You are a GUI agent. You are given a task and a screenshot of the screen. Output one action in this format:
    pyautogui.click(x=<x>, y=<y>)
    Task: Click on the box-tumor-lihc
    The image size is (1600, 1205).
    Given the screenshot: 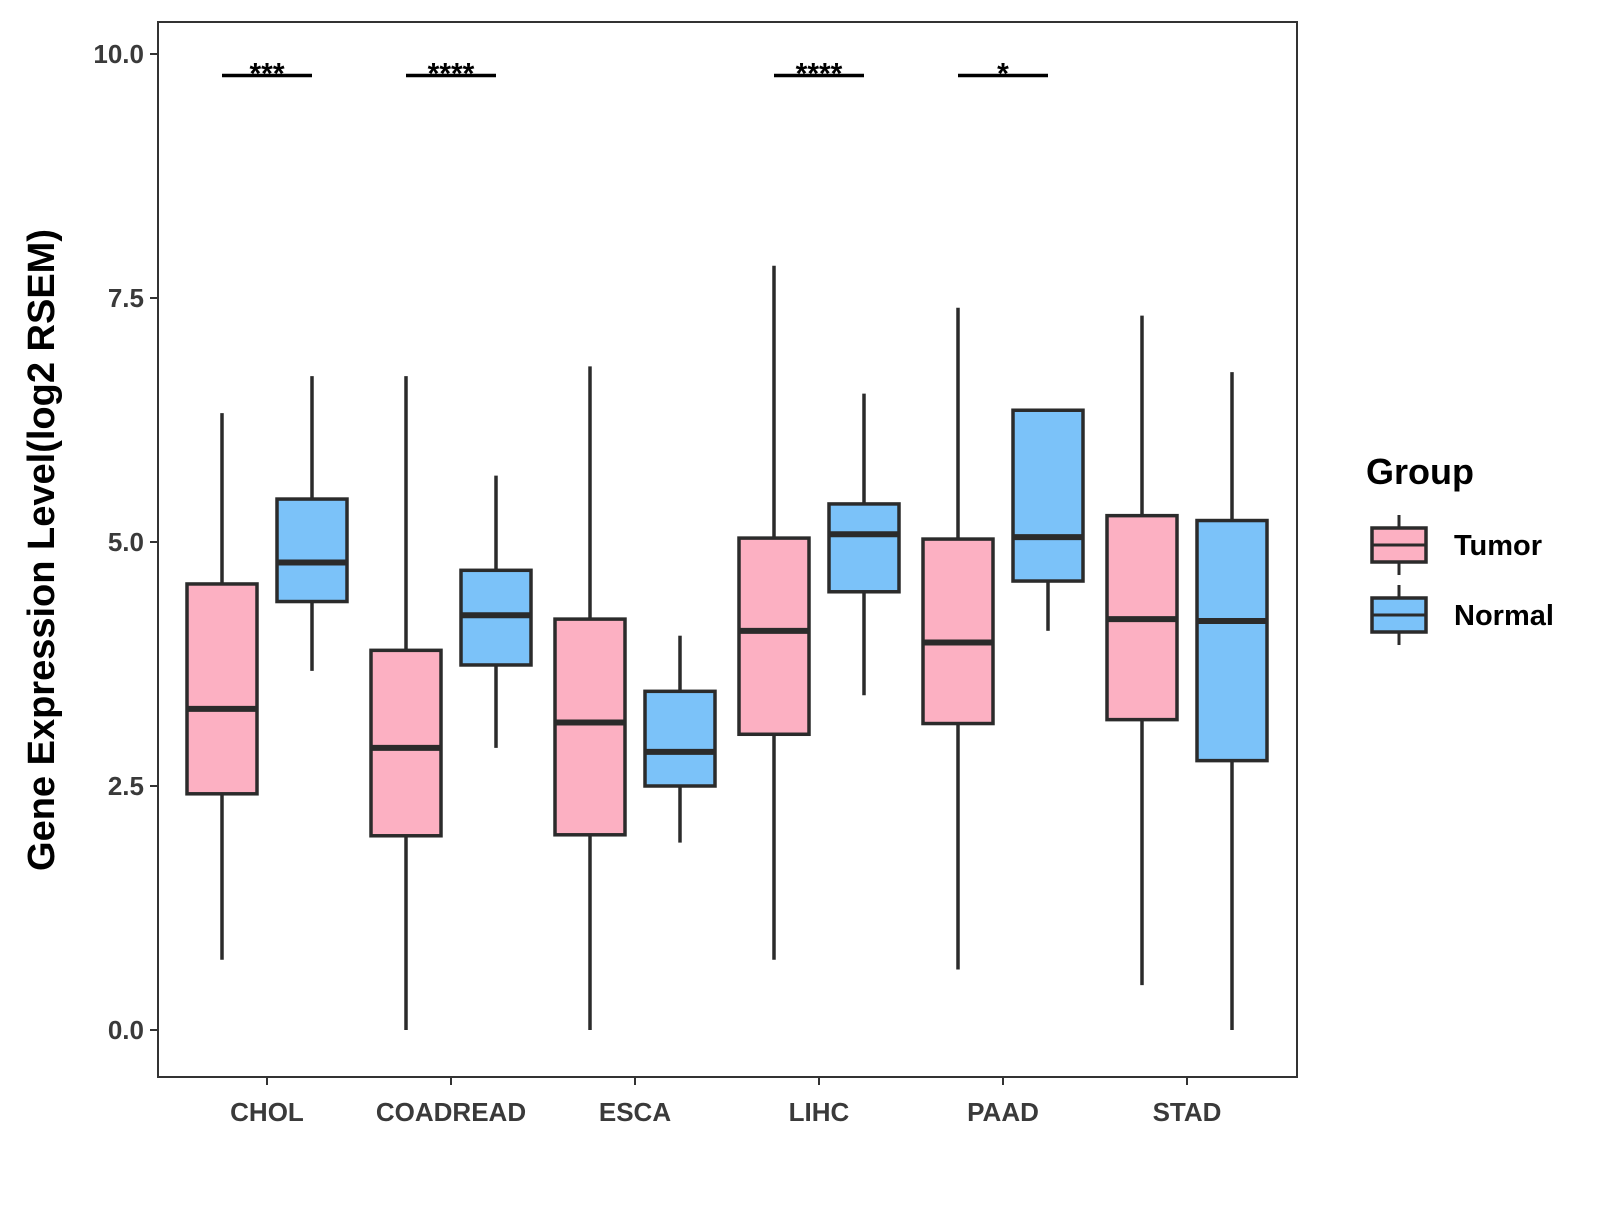 What is the action you would take?
    pyautogui.click(x=774, y=612)
    